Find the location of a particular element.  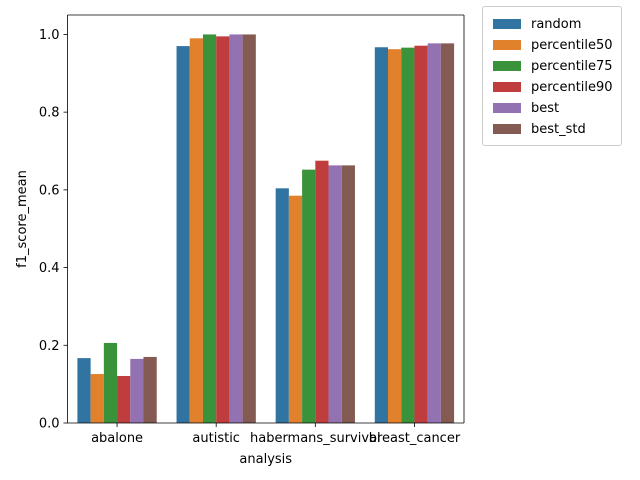

bar-percentile75-autistic is located at coordinates (209, 229).